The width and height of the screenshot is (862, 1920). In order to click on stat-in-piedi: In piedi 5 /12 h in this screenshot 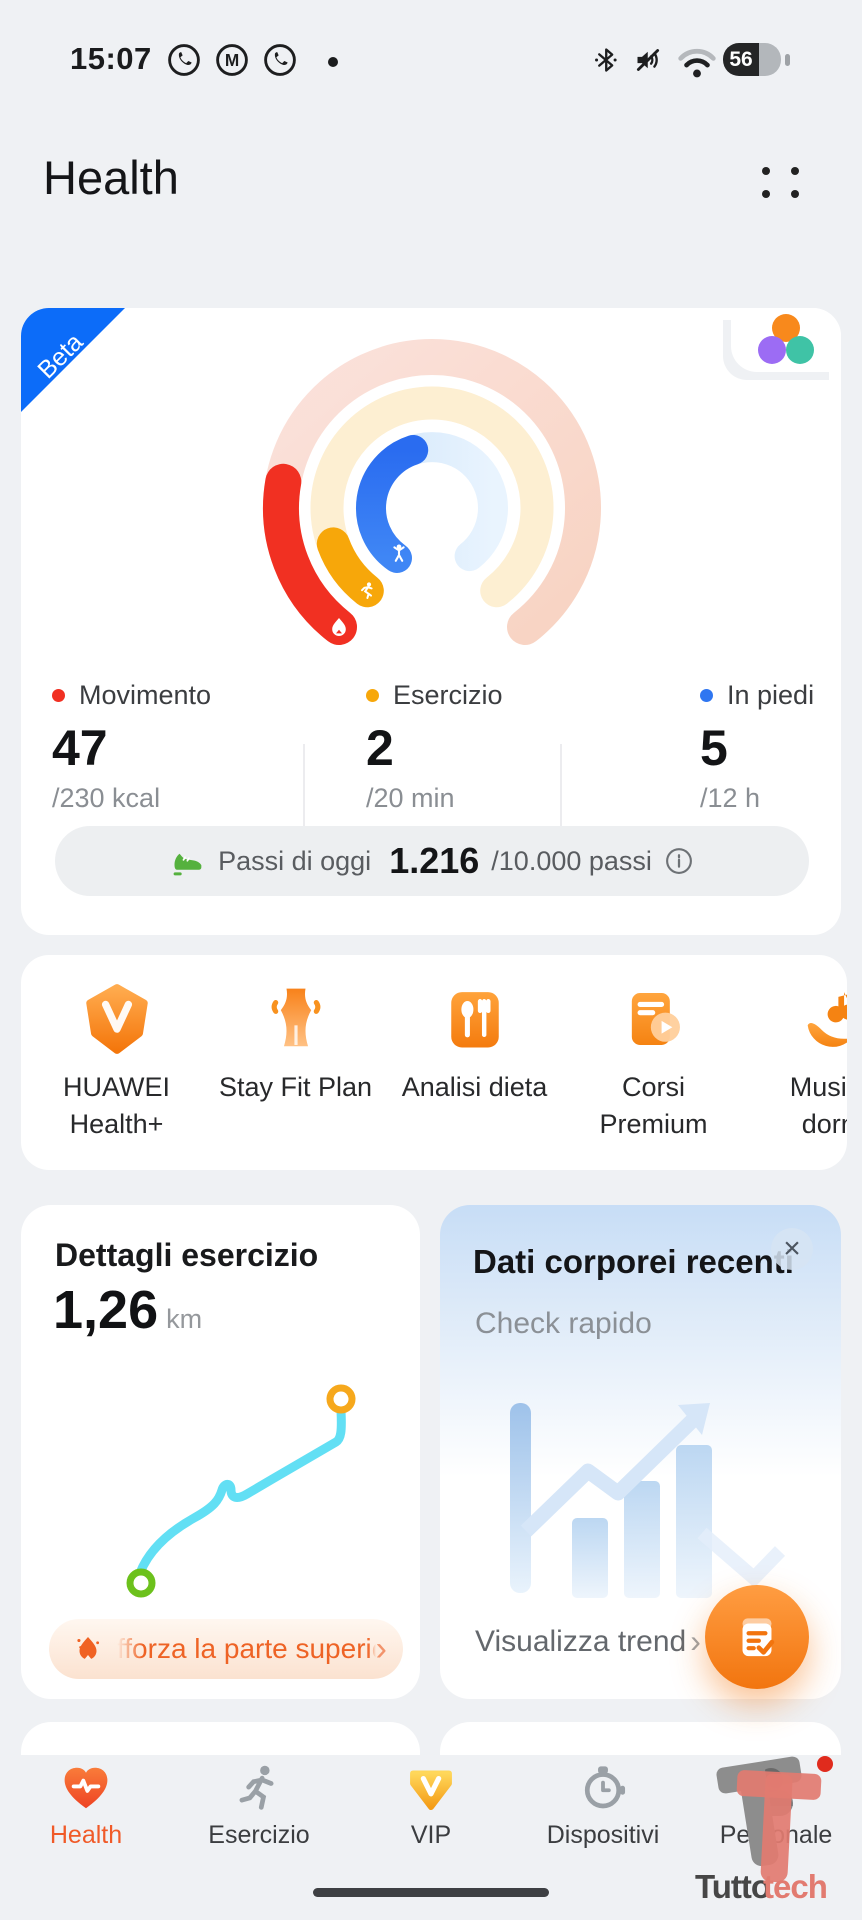, I will do `click(757, 747)`.